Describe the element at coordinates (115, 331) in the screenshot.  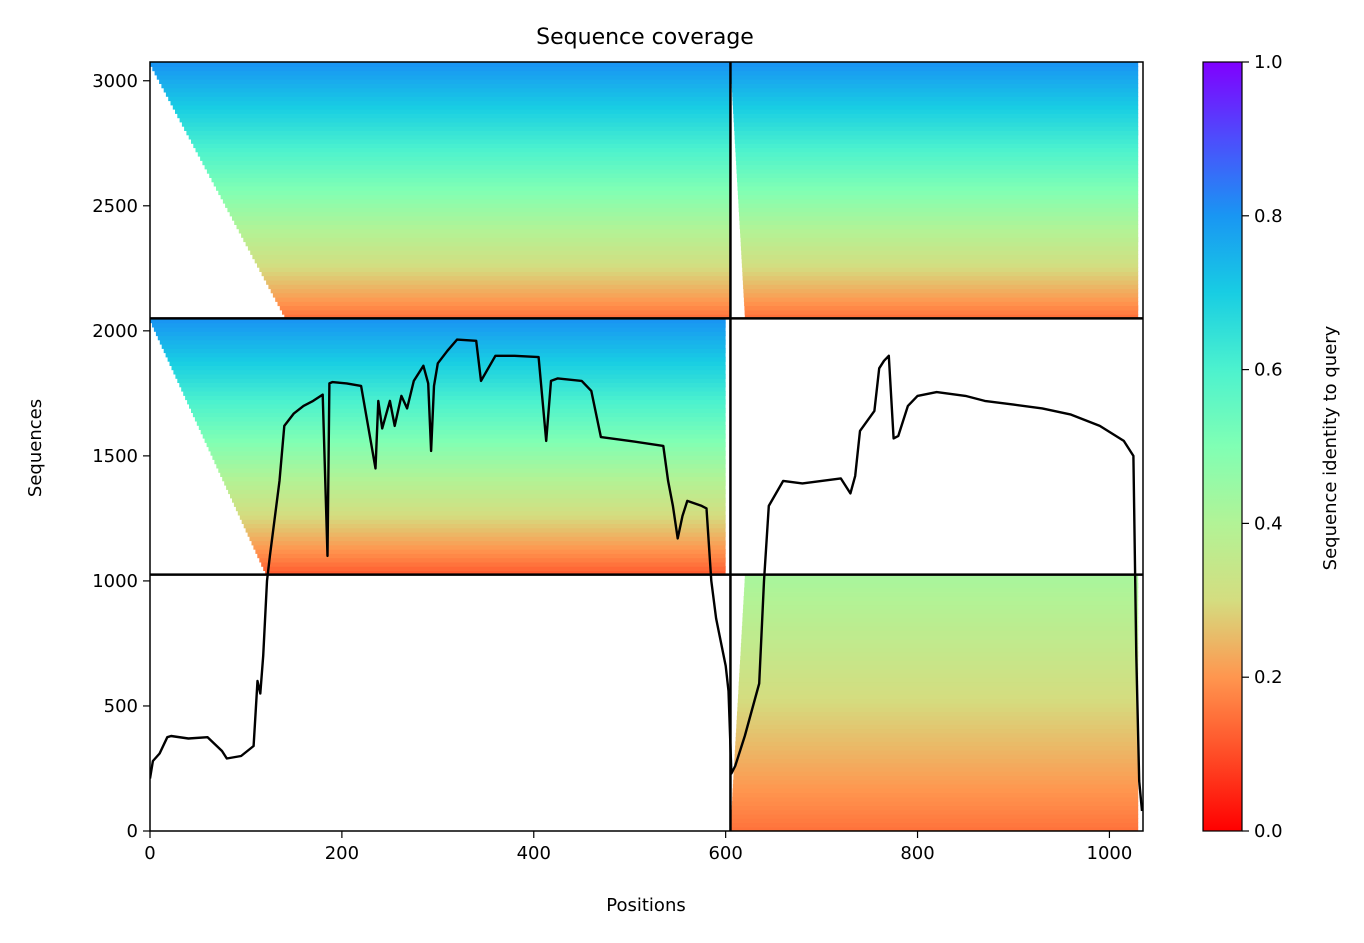
I see `y-tick-label: 2000` at that location.